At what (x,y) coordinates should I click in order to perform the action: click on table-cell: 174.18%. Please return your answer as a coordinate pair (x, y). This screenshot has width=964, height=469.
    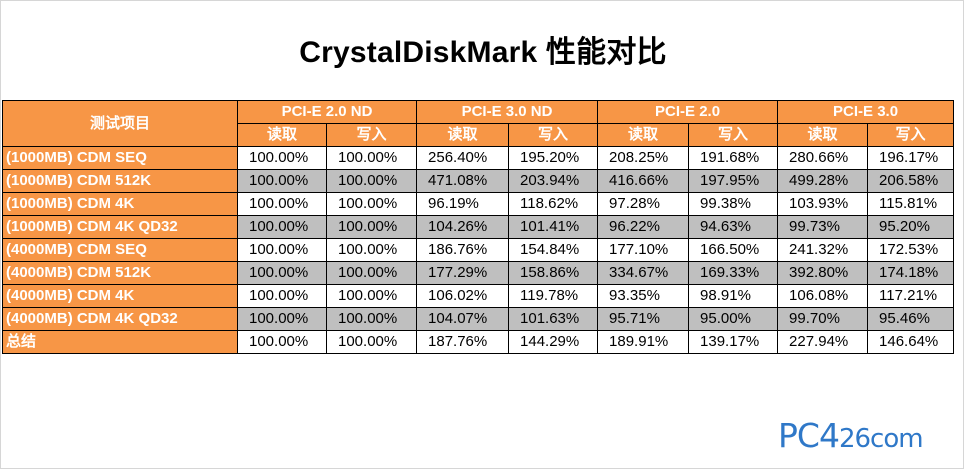
    Looking at the image, I should click on (911, 273).